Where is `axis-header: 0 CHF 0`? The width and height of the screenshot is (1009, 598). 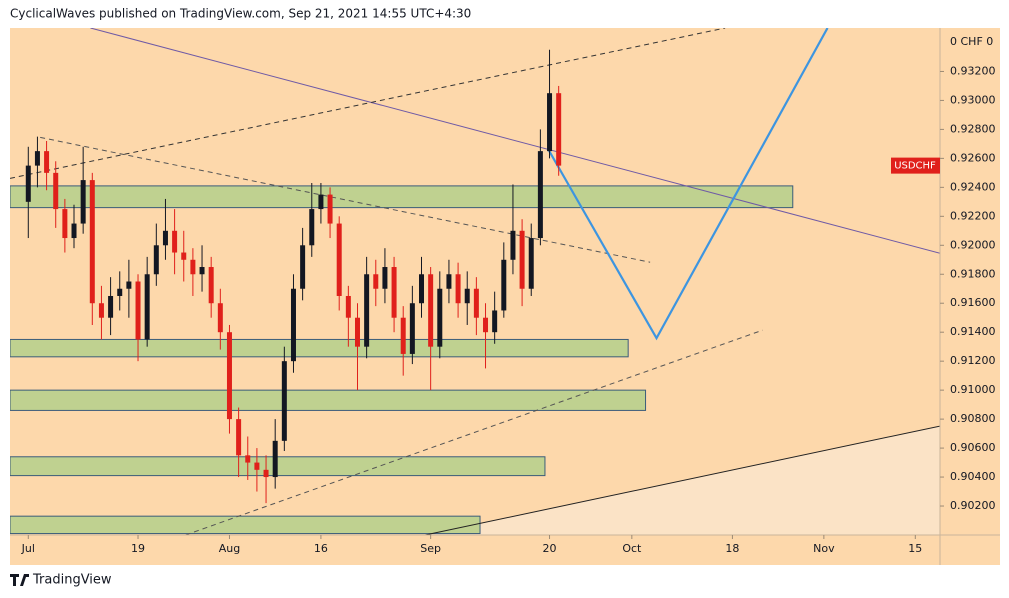
axis-header: 0 CHF 0 is located at coordinates (971, 41).